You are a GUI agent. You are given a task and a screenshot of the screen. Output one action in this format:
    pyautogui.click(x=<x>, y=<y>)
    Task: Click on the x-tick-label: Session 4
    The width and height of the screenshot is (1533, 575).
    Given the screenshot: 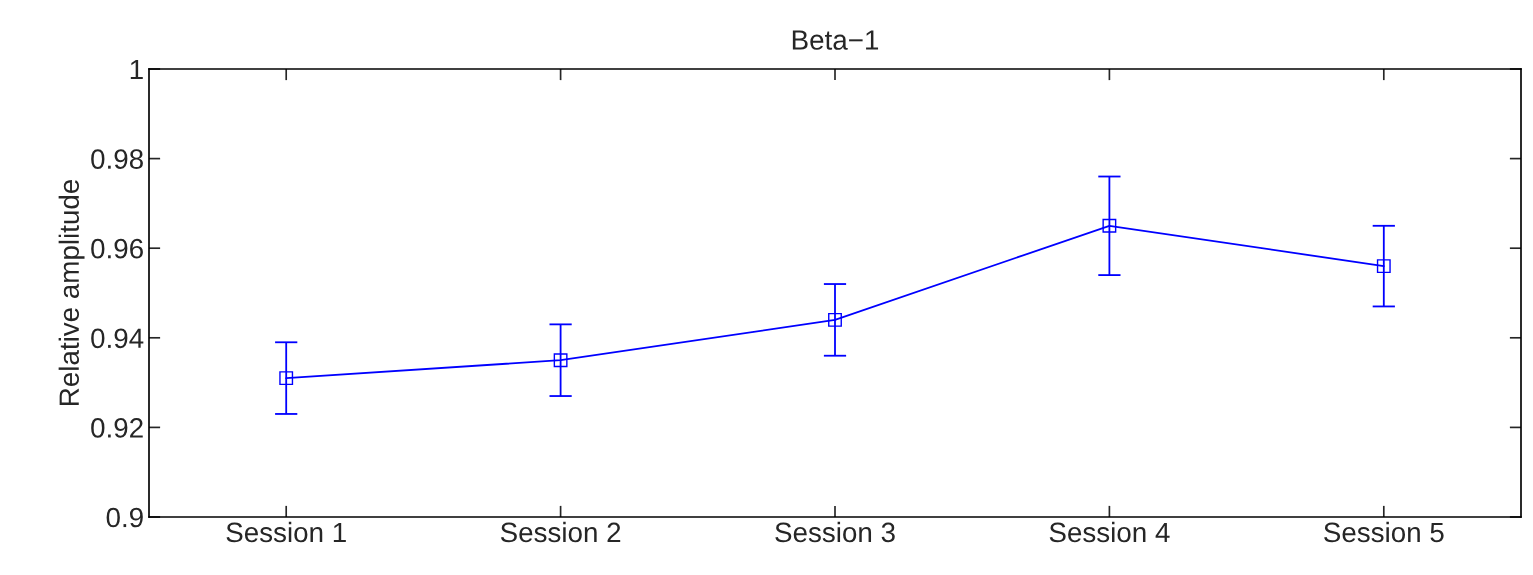 What is the action you would take?
    pyautogui.click(x=1109, y=532)
    